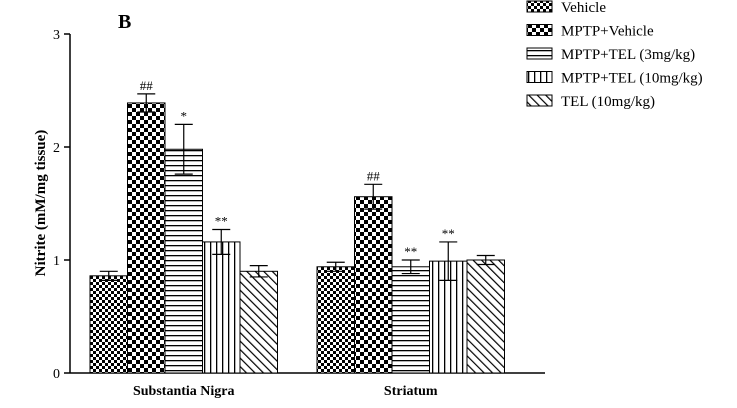 This screenshot has height=408, width=737. What do you see at coordinates (56, 374) in the screenshot?
I see `y-tick-label: 0` at bounding box center [56, 374].